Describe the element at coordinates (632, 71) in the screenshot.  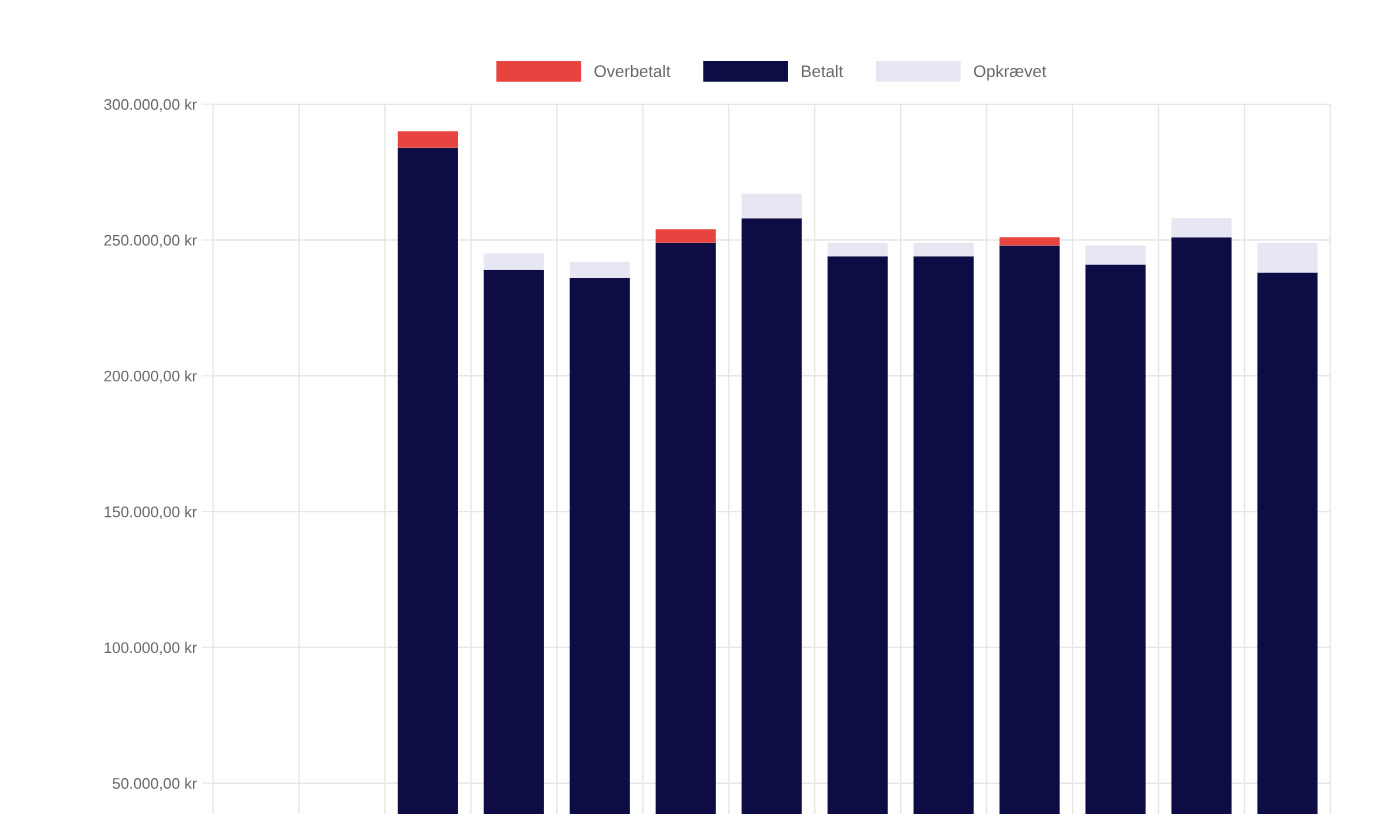
I see `legend-label: Overbetalt` at that location.